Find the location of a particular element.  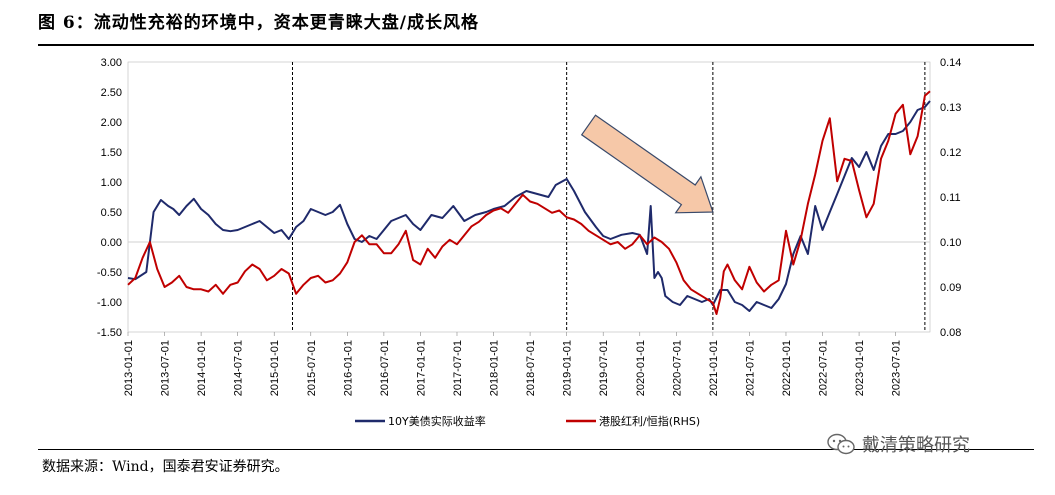

y-right-tick-label: 0.11 is located at coordinates (950, 198).